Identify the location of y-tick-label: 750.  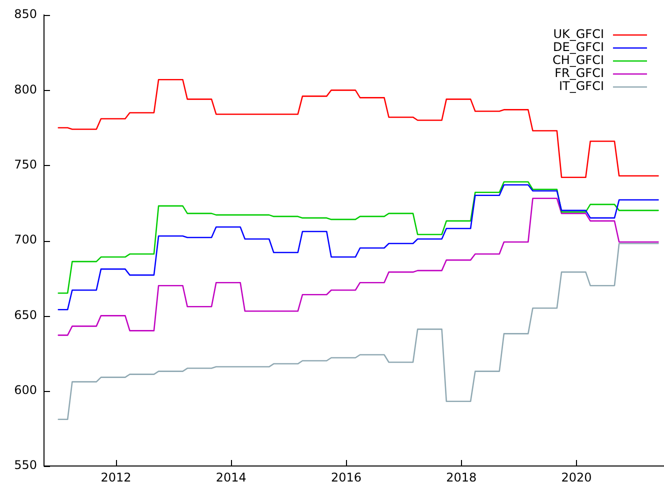
(25, 164).